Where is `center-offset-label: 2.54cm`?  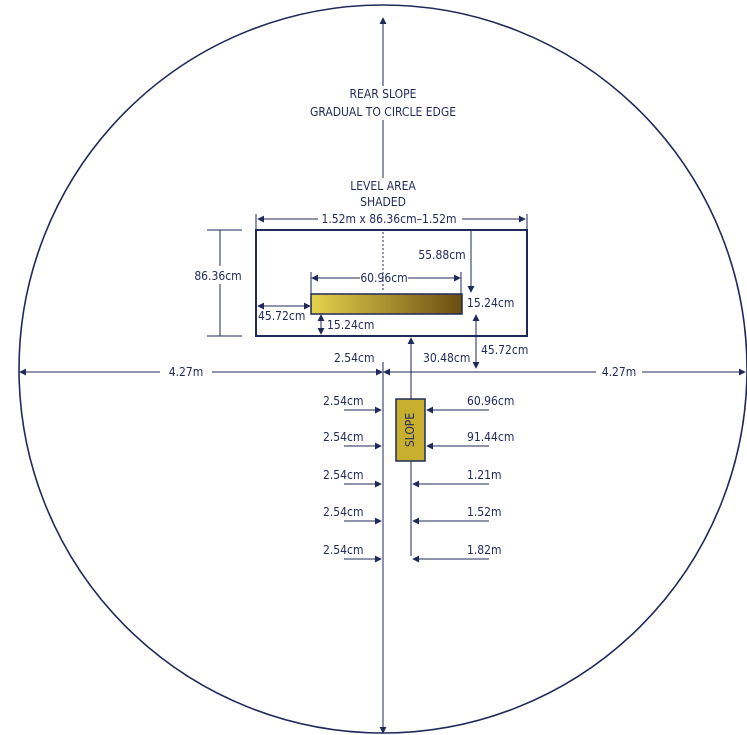 center-offset-label: 2.54cm is located at coordinates (354, 358).